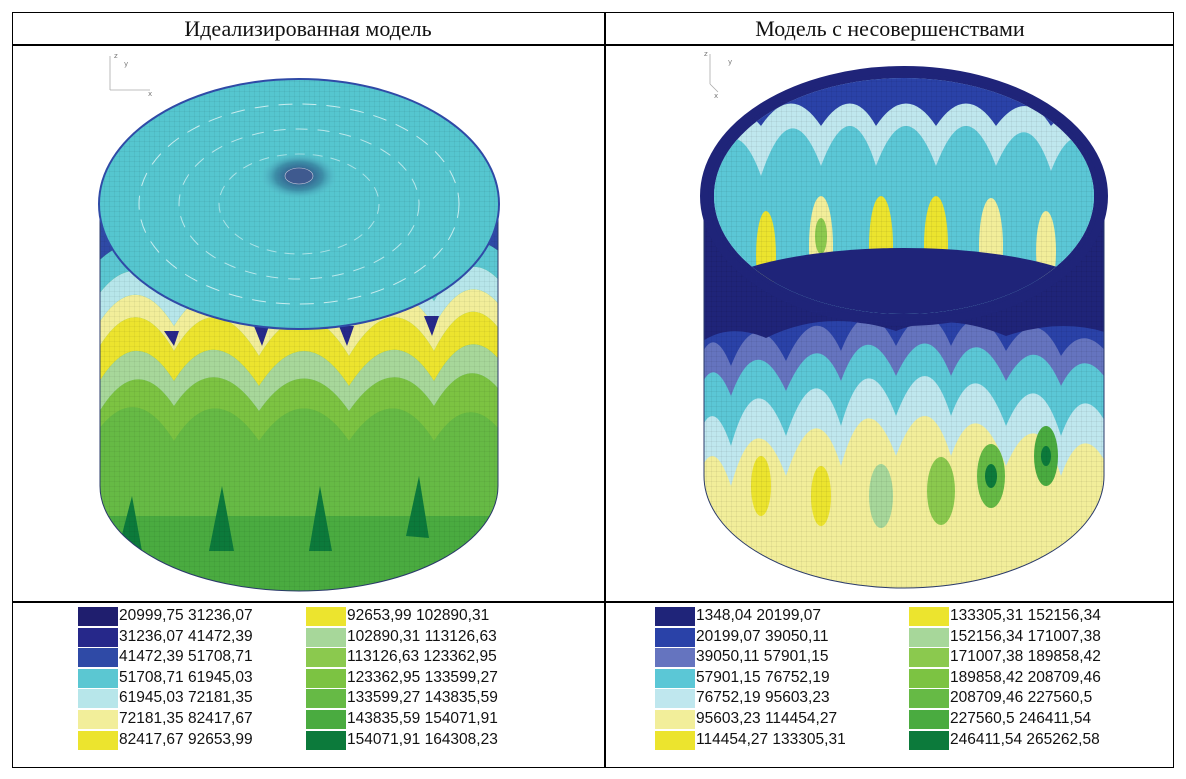 Image resolution: width=1186 pixels, height=779 pixels. What do you see at coordinates (165, 698) in the screenshot?
I see `legend-item: 61945,03 72181,35` at bounding box center [165, 698].